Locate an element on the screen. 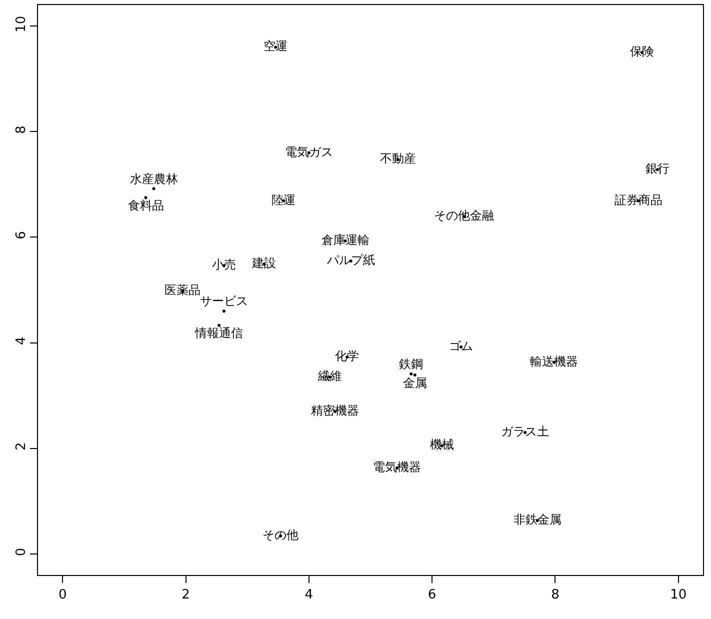  series-label: 倉庫運輸 is located at coordinates (345, 239).